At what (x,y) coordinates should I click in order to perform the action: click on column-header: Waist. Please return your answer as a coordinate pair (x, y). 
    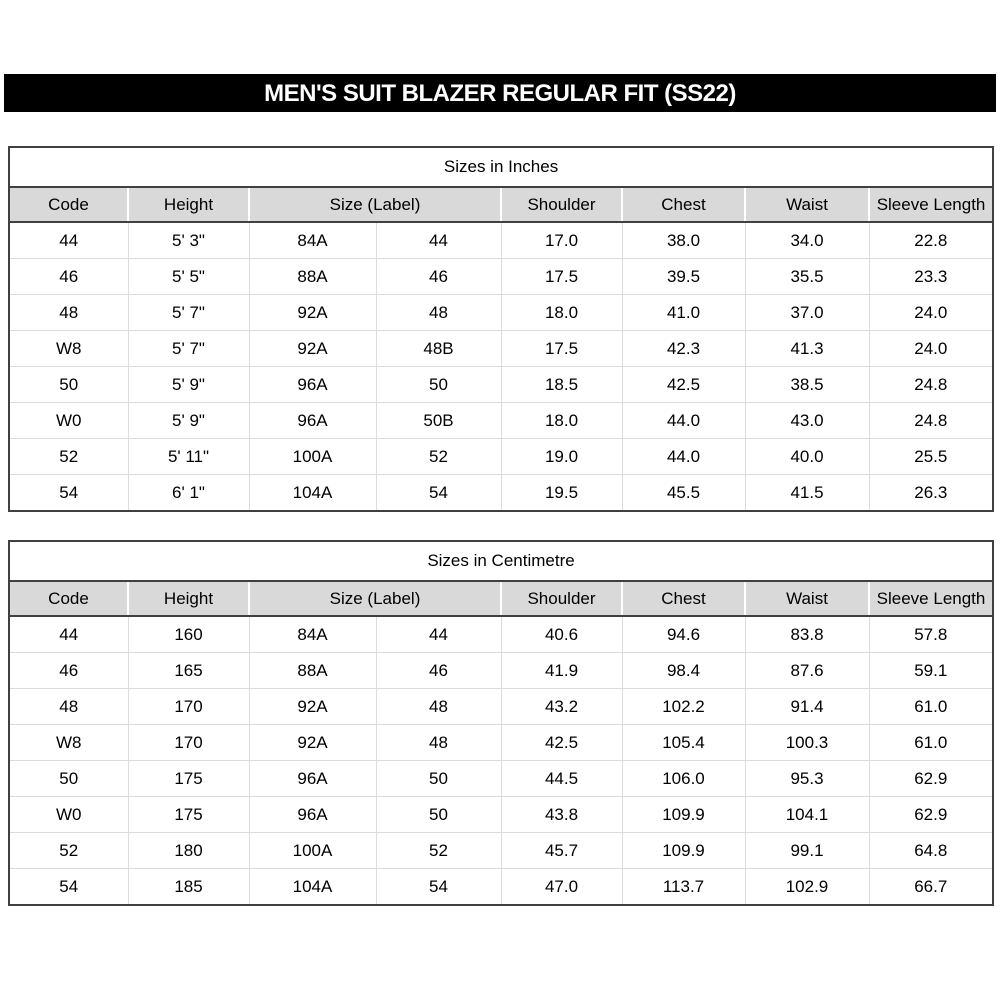
    Looking at the image, I should click on (806, 205).